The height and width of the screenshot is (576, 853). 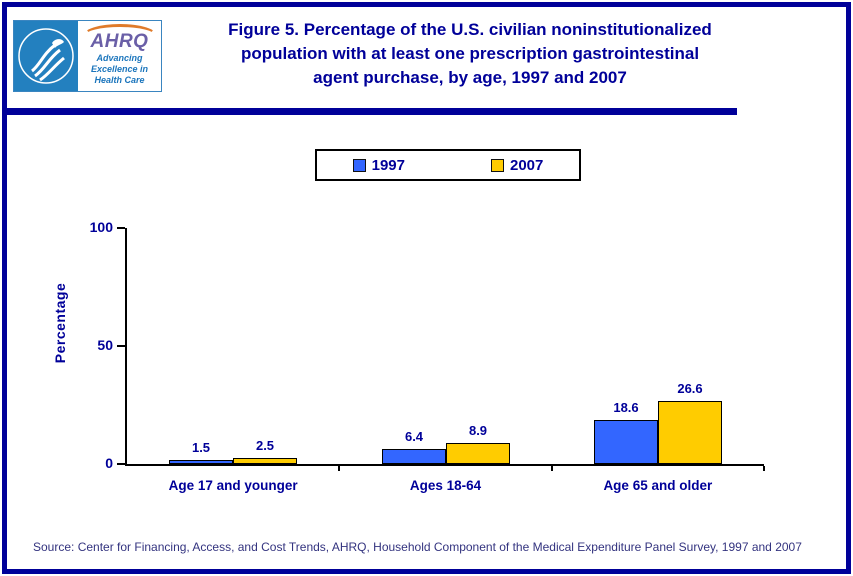 What do you see at coordinates (626, 442) in the screenshot?
I see `bar-1997-age-65-and-older` at bounding box center [626, 442].